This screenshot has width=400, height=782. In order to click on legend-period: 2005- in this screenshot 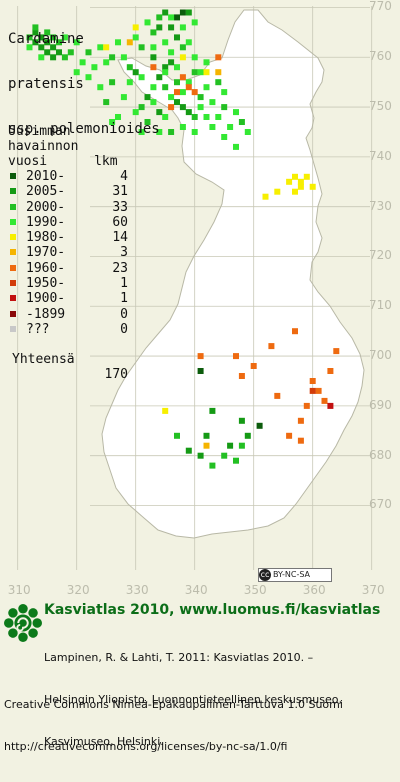, I will do `click(46, 192)`.